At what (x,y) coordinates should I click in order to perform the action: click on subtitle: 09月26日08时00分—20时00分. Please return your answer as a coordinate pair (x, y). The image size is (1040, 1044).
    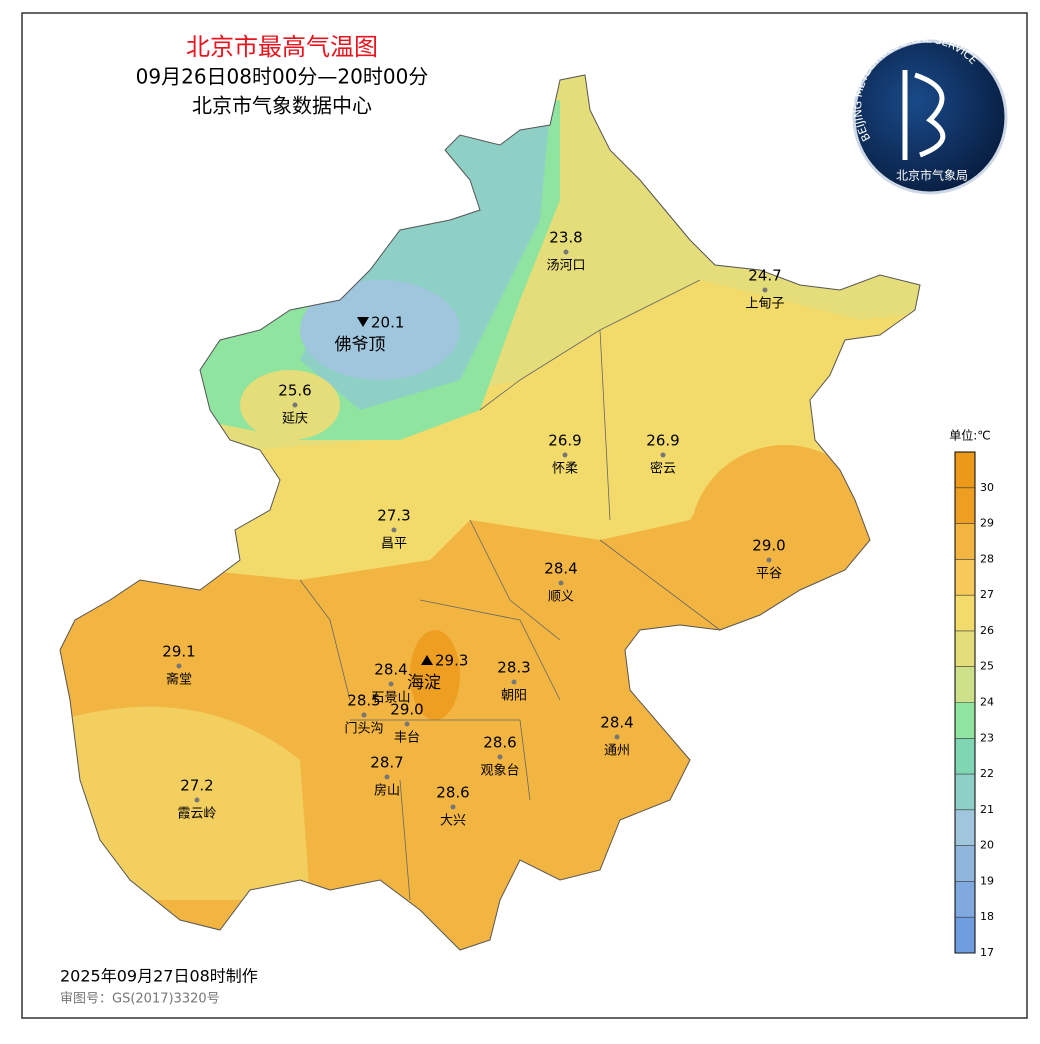
    Looking at the image, I should click on (282, 77).